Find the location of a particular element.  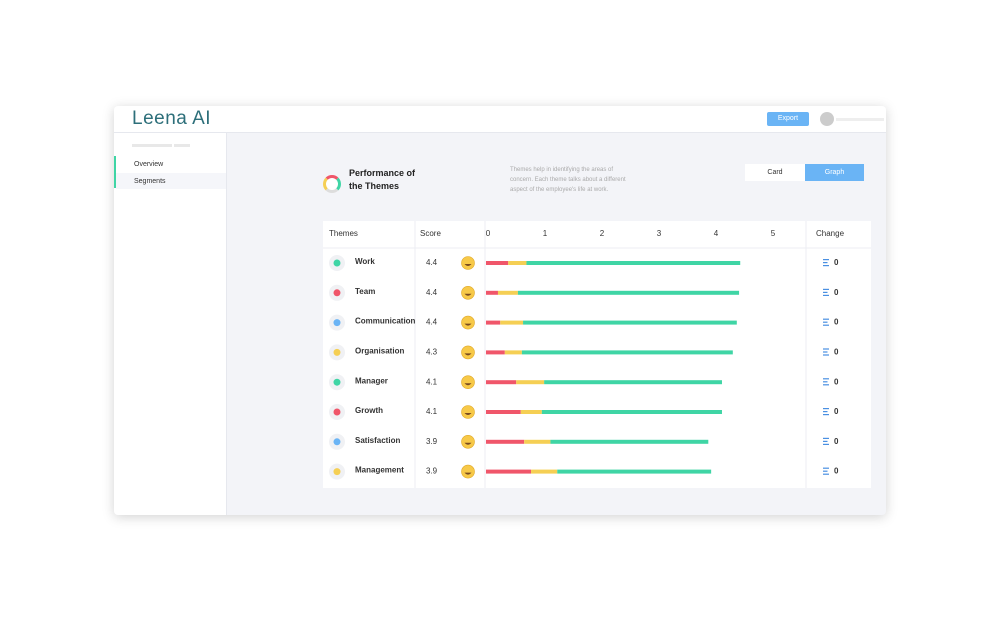

score: 3.9 is located at coordinates (432, 441).